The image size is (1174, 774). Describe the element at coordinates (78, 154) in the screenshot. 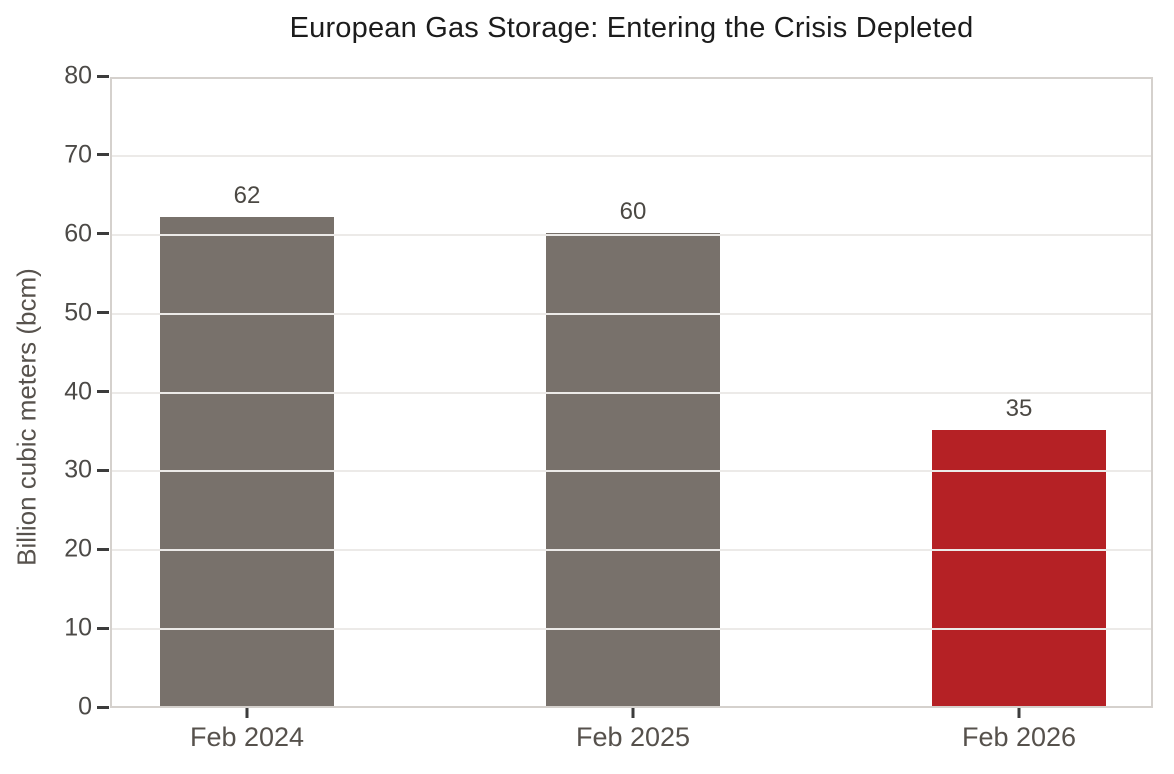

I see `y-tick-label-70: 70` at that location.